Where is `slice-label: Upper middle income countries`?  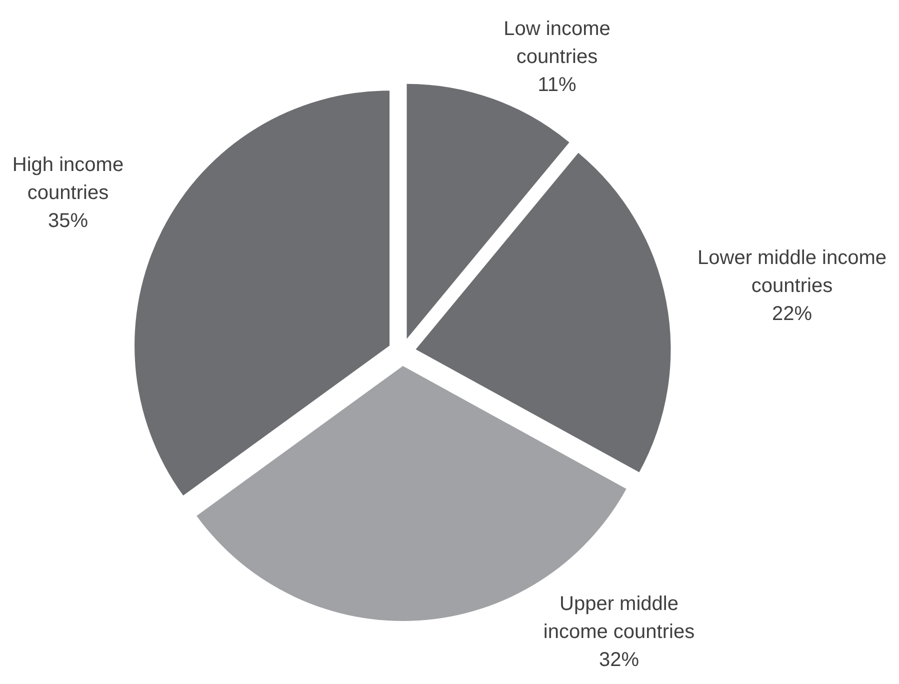
slice-label: Upper middle income countries is located at coordinates (619, 618).